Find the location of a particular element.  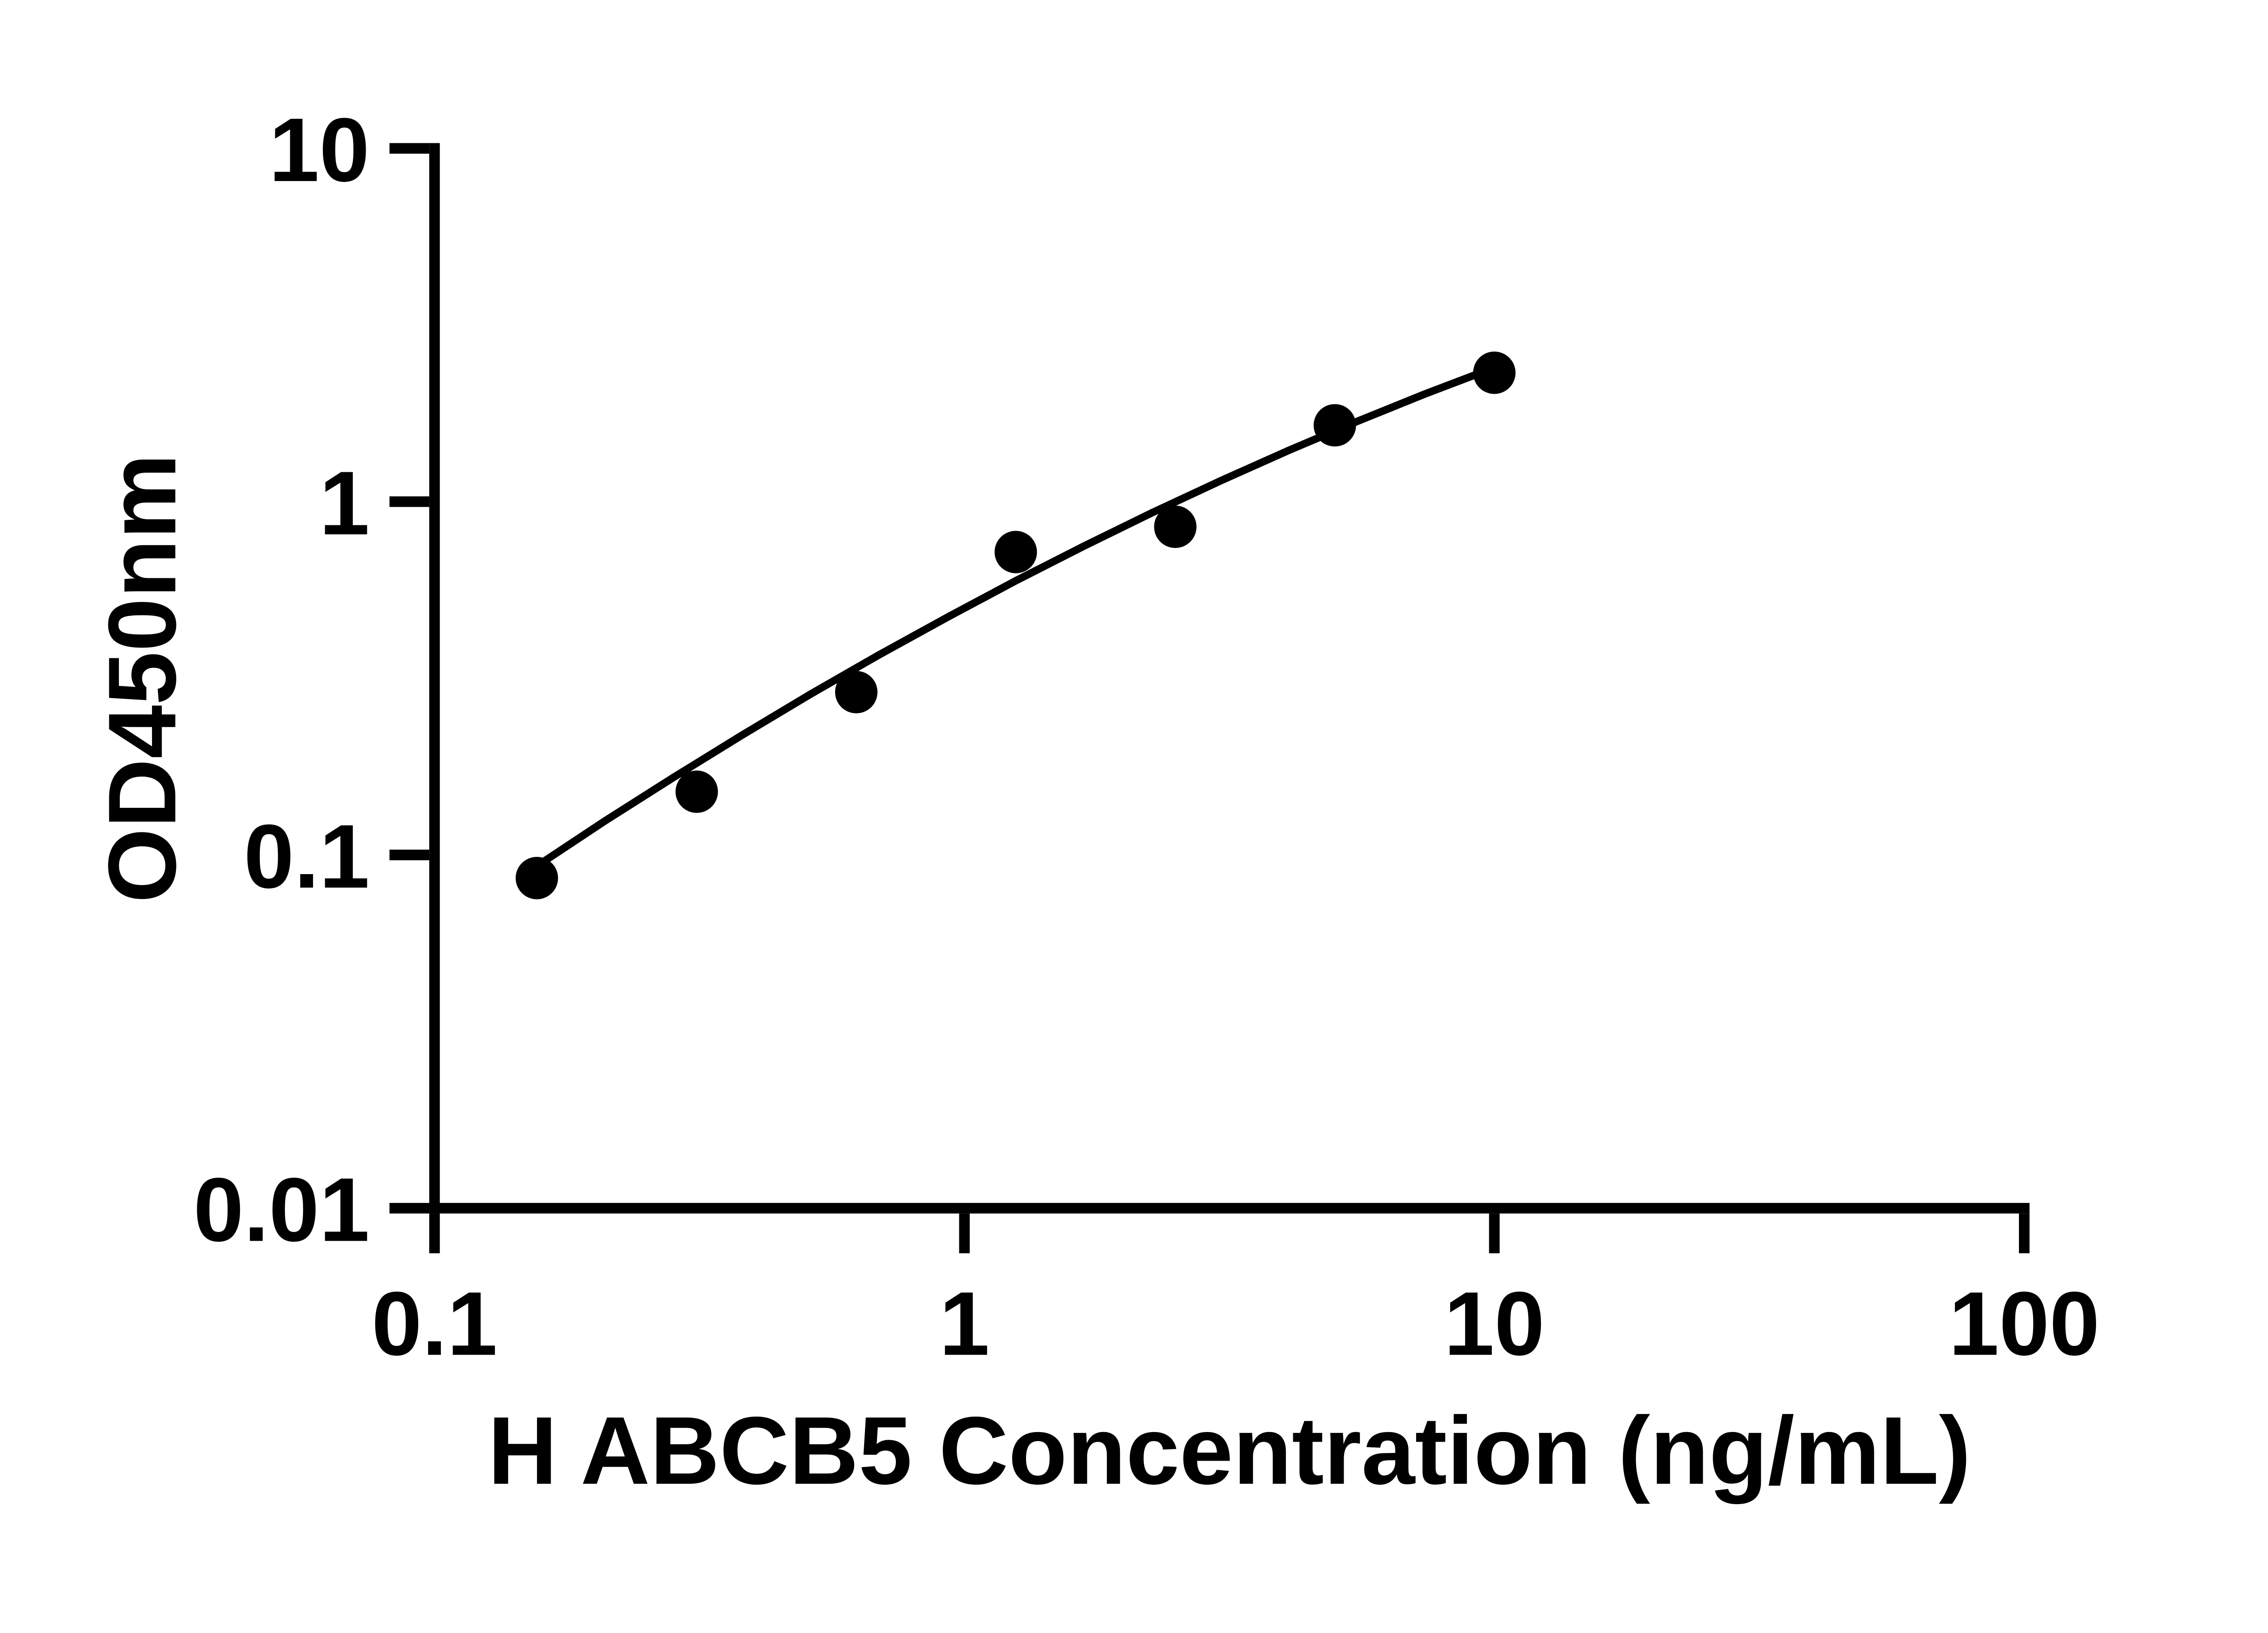

x-tick-label: 0.1 is located at coordinates (434, 1323).